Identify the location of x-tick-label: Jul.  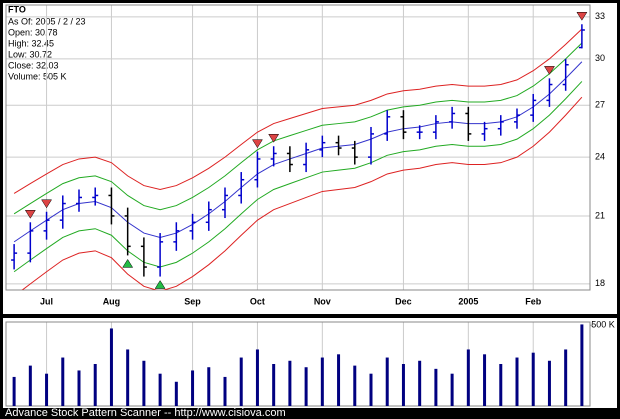
(46, 301).